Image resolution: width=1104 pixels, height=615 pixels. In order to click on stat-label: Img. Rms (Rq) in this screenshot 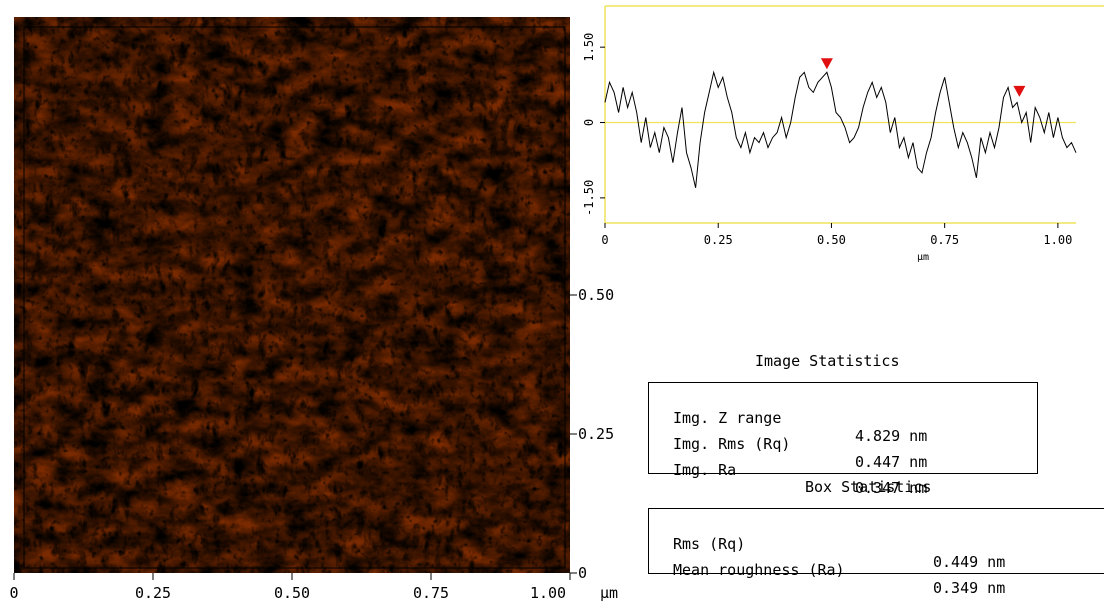, I will do `click(732, 444)`.